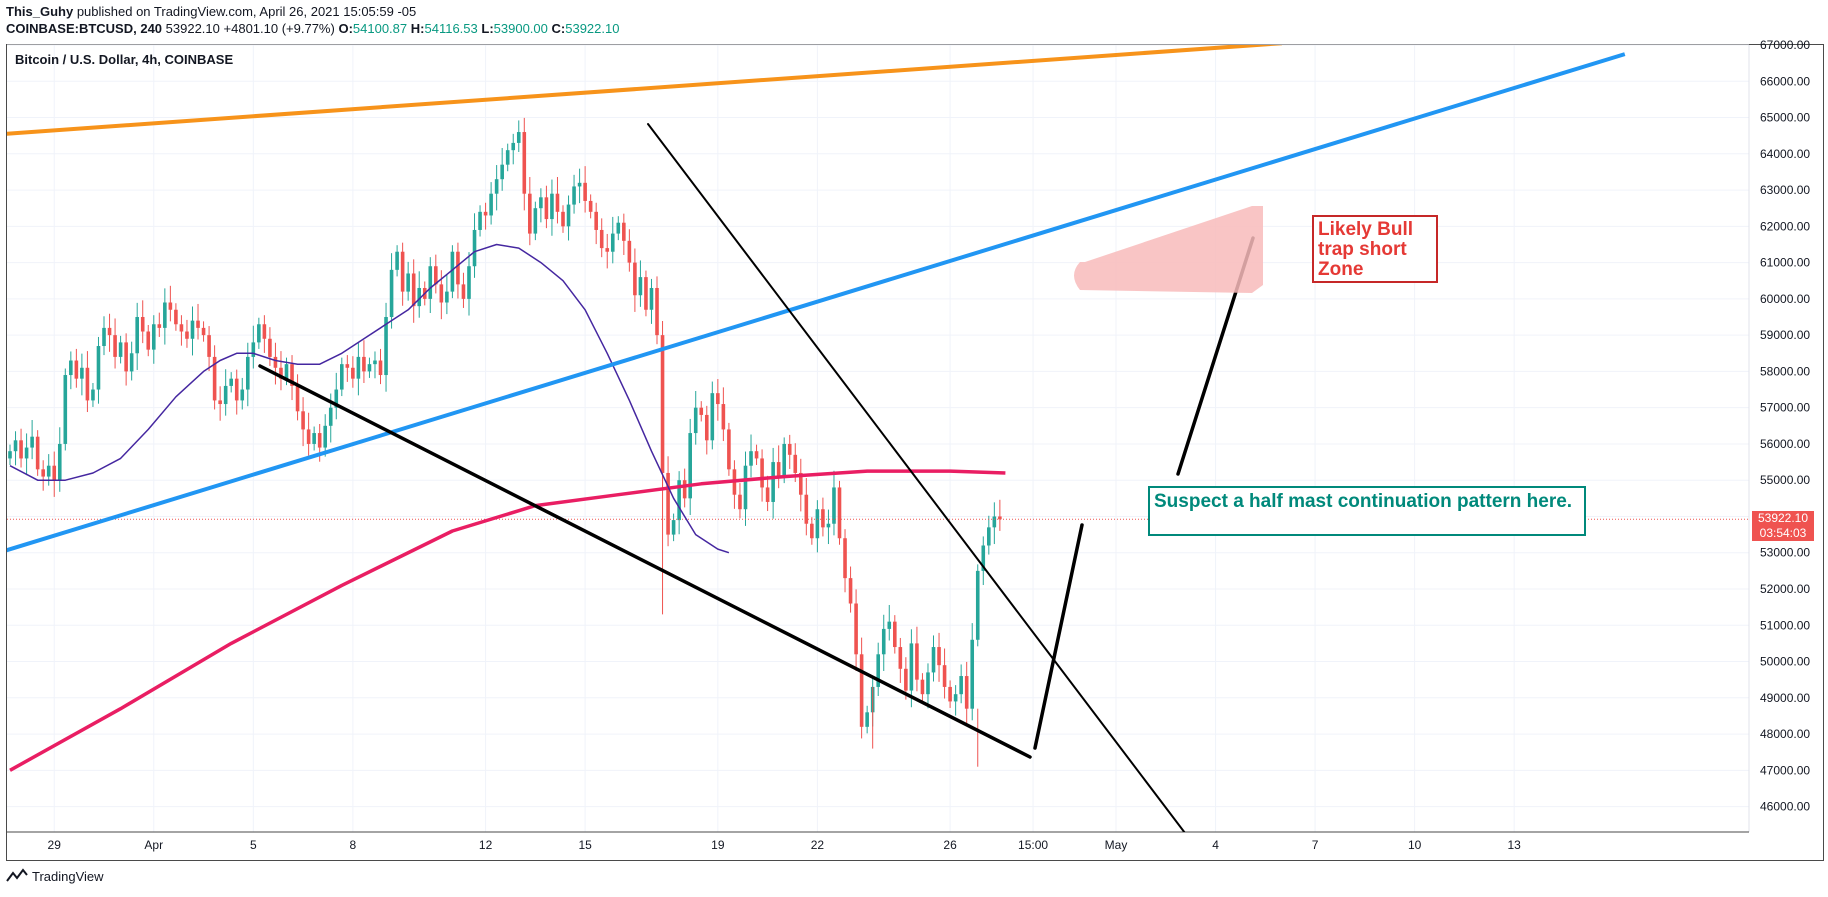 This screenshot has width=1828, height=897. What do you see at coordinates (950, 845) in the screenshot?
I see `time-axis-label: 26` at bounding box center [950, 845].